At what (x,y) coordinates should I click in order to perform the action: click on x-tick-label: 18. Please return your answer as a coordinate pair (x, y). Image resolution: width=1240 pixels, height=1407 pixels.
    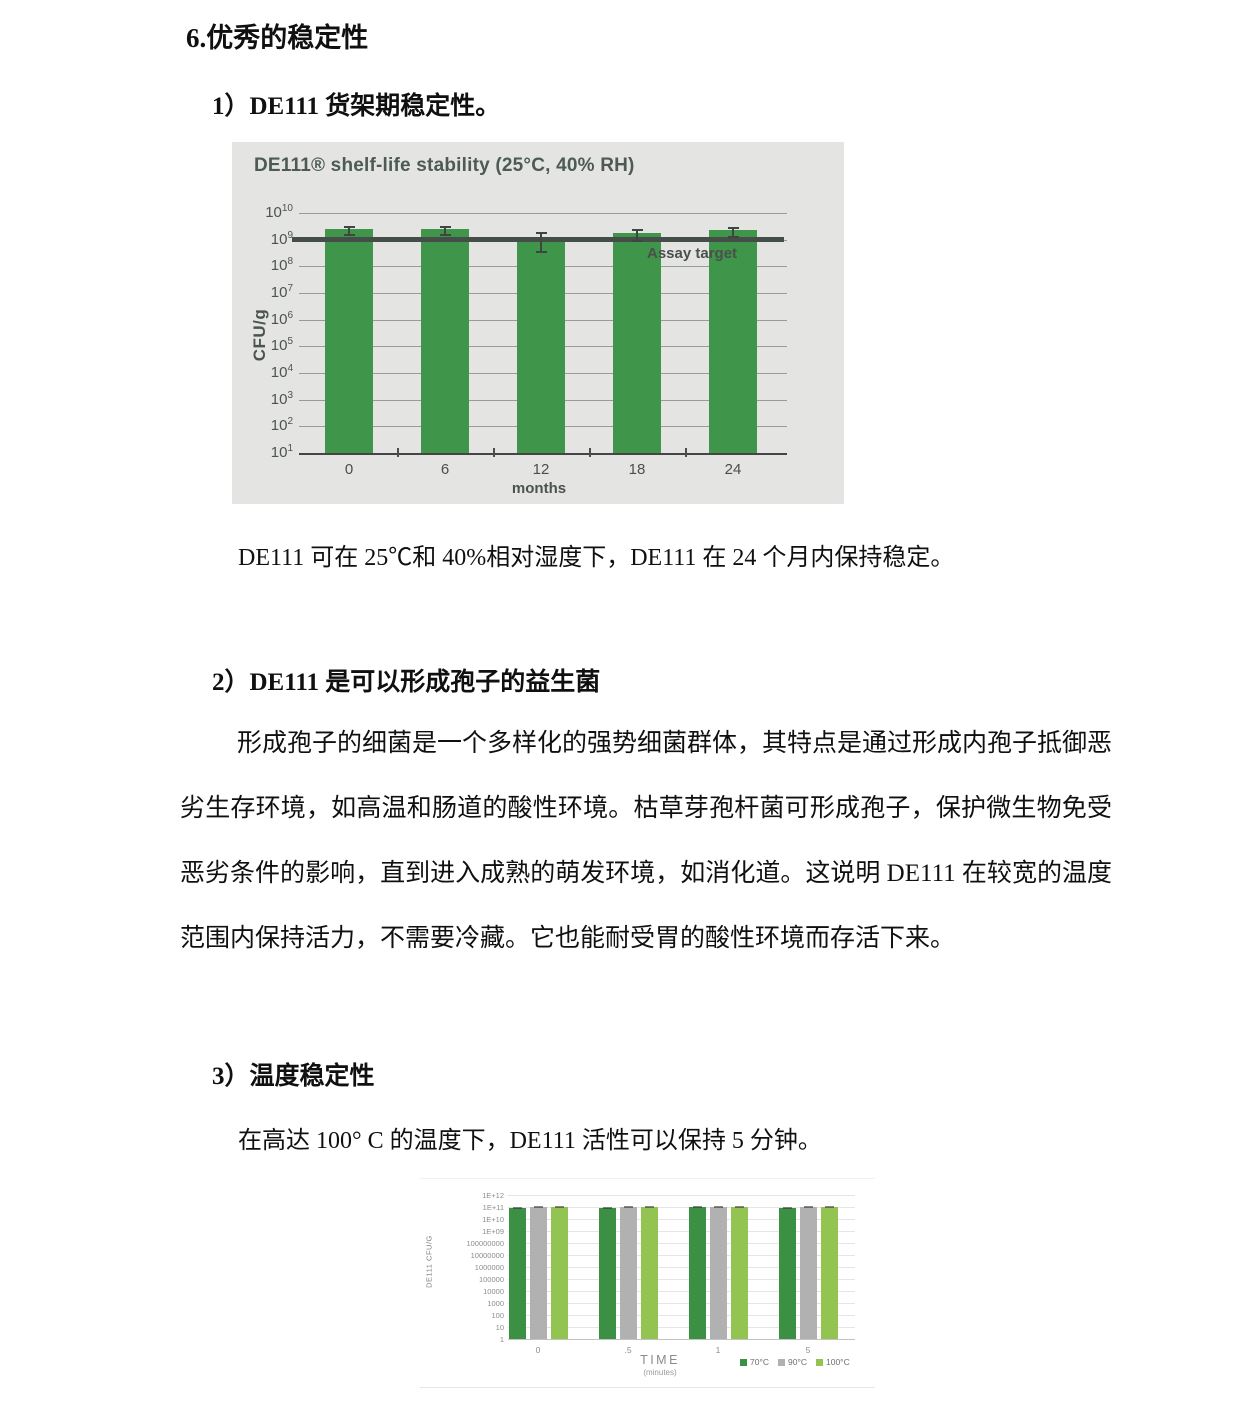
    Looking at the image, I should click on (637, 469).